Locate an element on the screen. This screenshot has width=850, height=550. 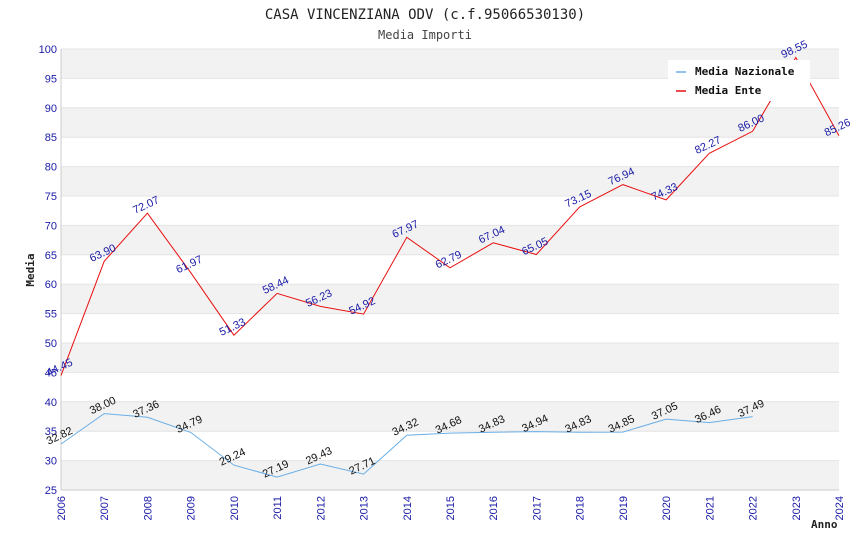
chart-title: CASA VINCENZIANA ODV (c.f.95066530130) is located at coordinates (425, 15).